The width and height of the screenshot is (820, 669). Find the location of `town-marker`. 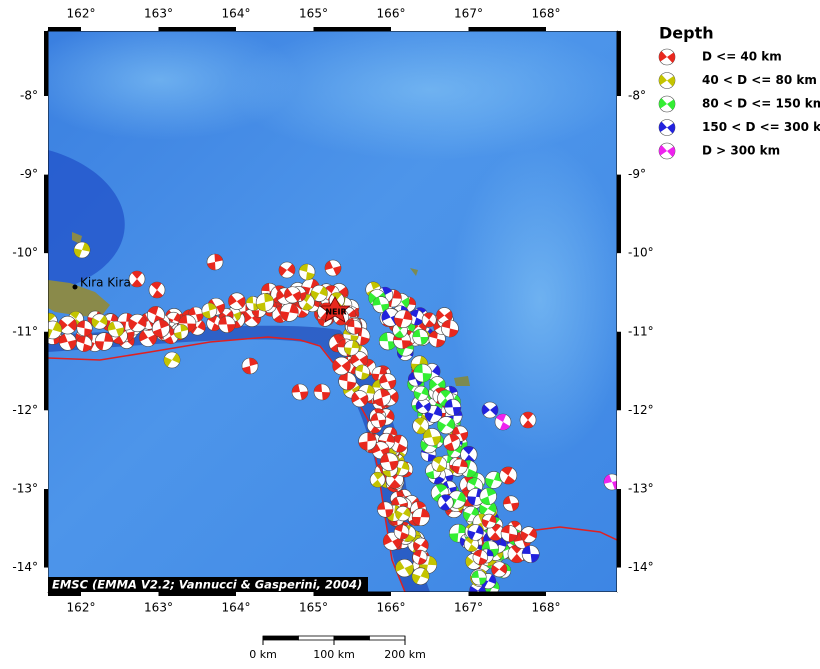

town-marker is located at coordinates (75, 287).